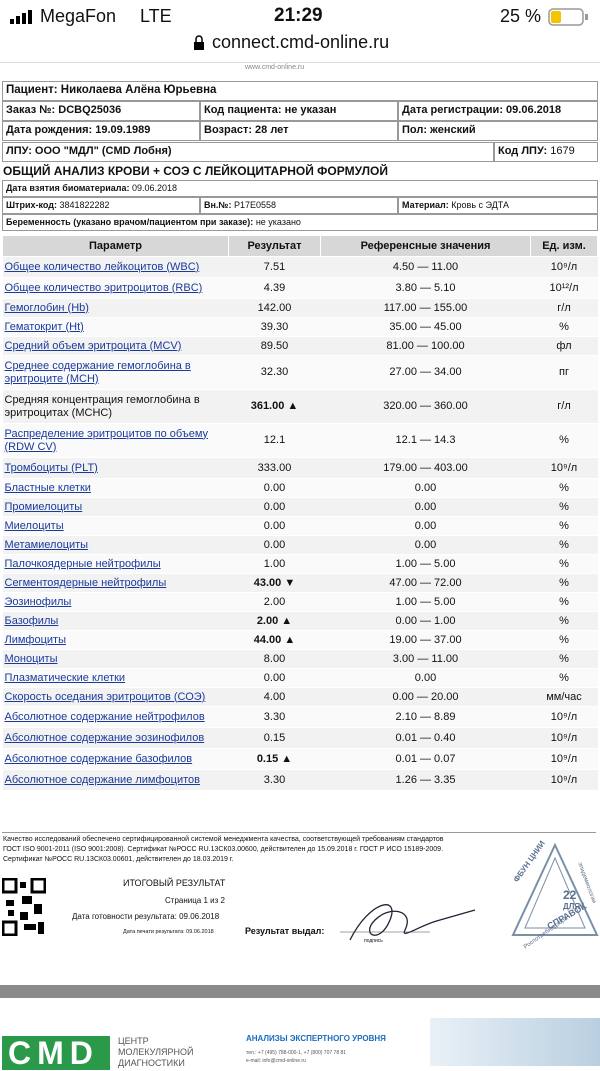  Describe the element at coordinates (274, 246) in the screenshot. I see `column-header: Результат` at that location.